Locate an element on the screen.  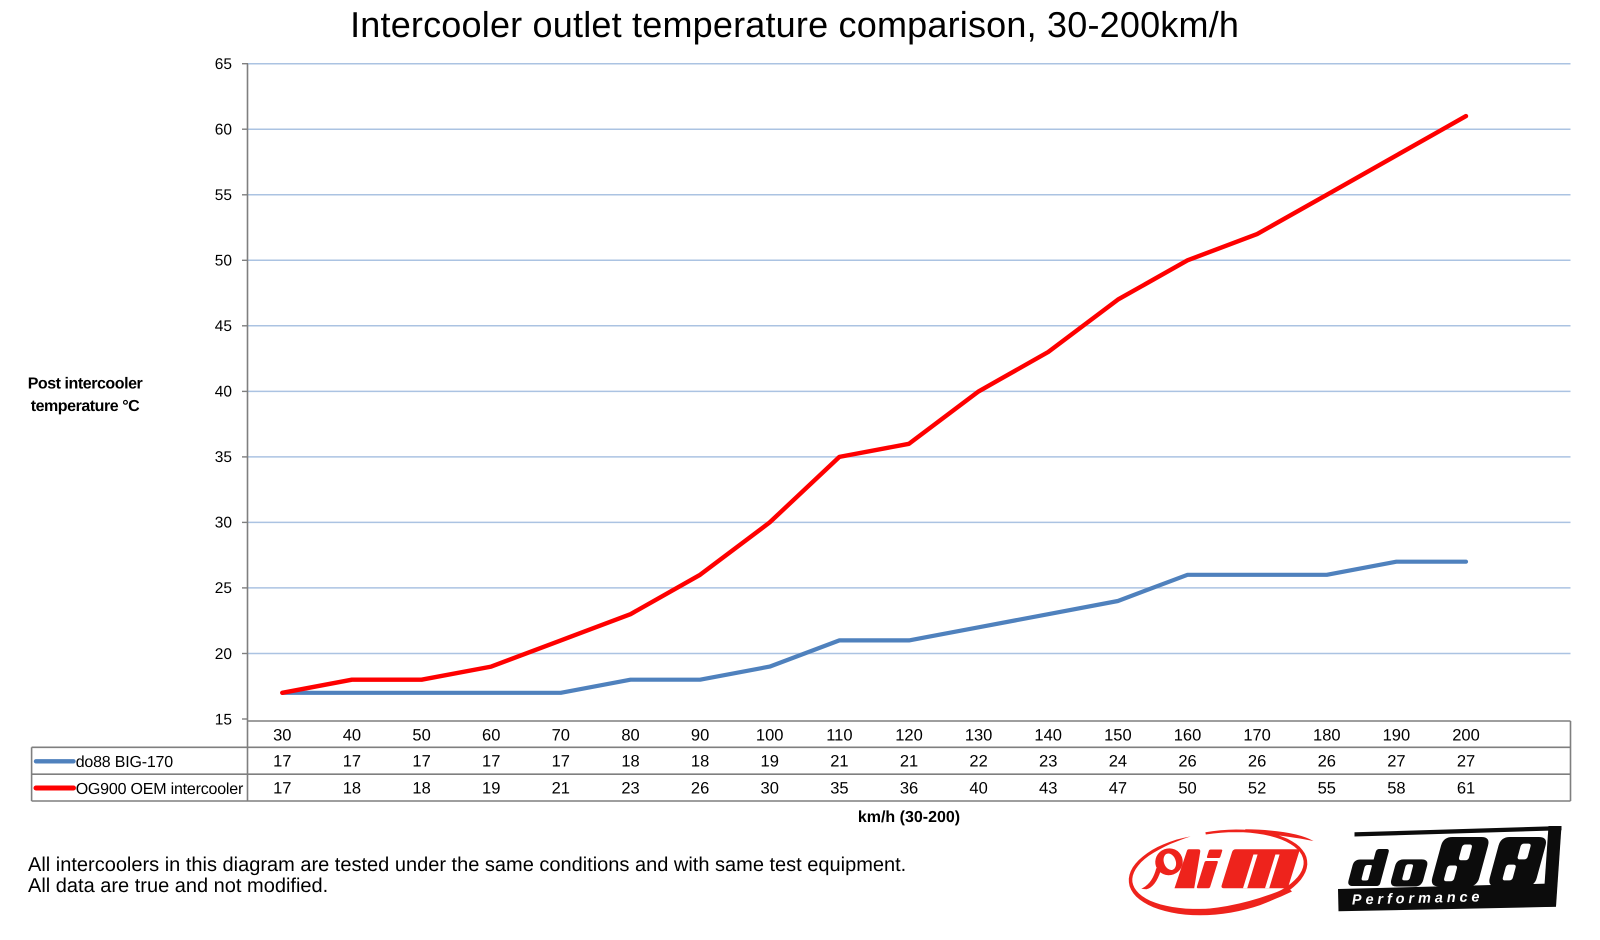
svg-text: km/h (30-200) is located at coordinates (909, 817).